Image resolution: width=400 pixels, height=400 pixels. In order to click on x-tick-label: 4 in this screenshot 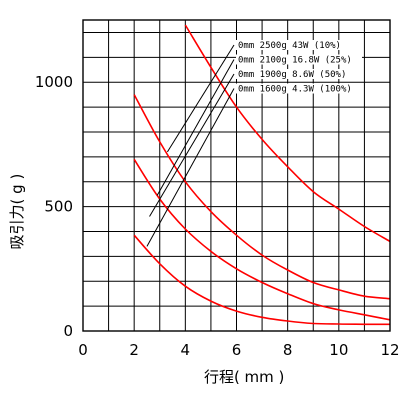, I will do `click(186, 350)`.